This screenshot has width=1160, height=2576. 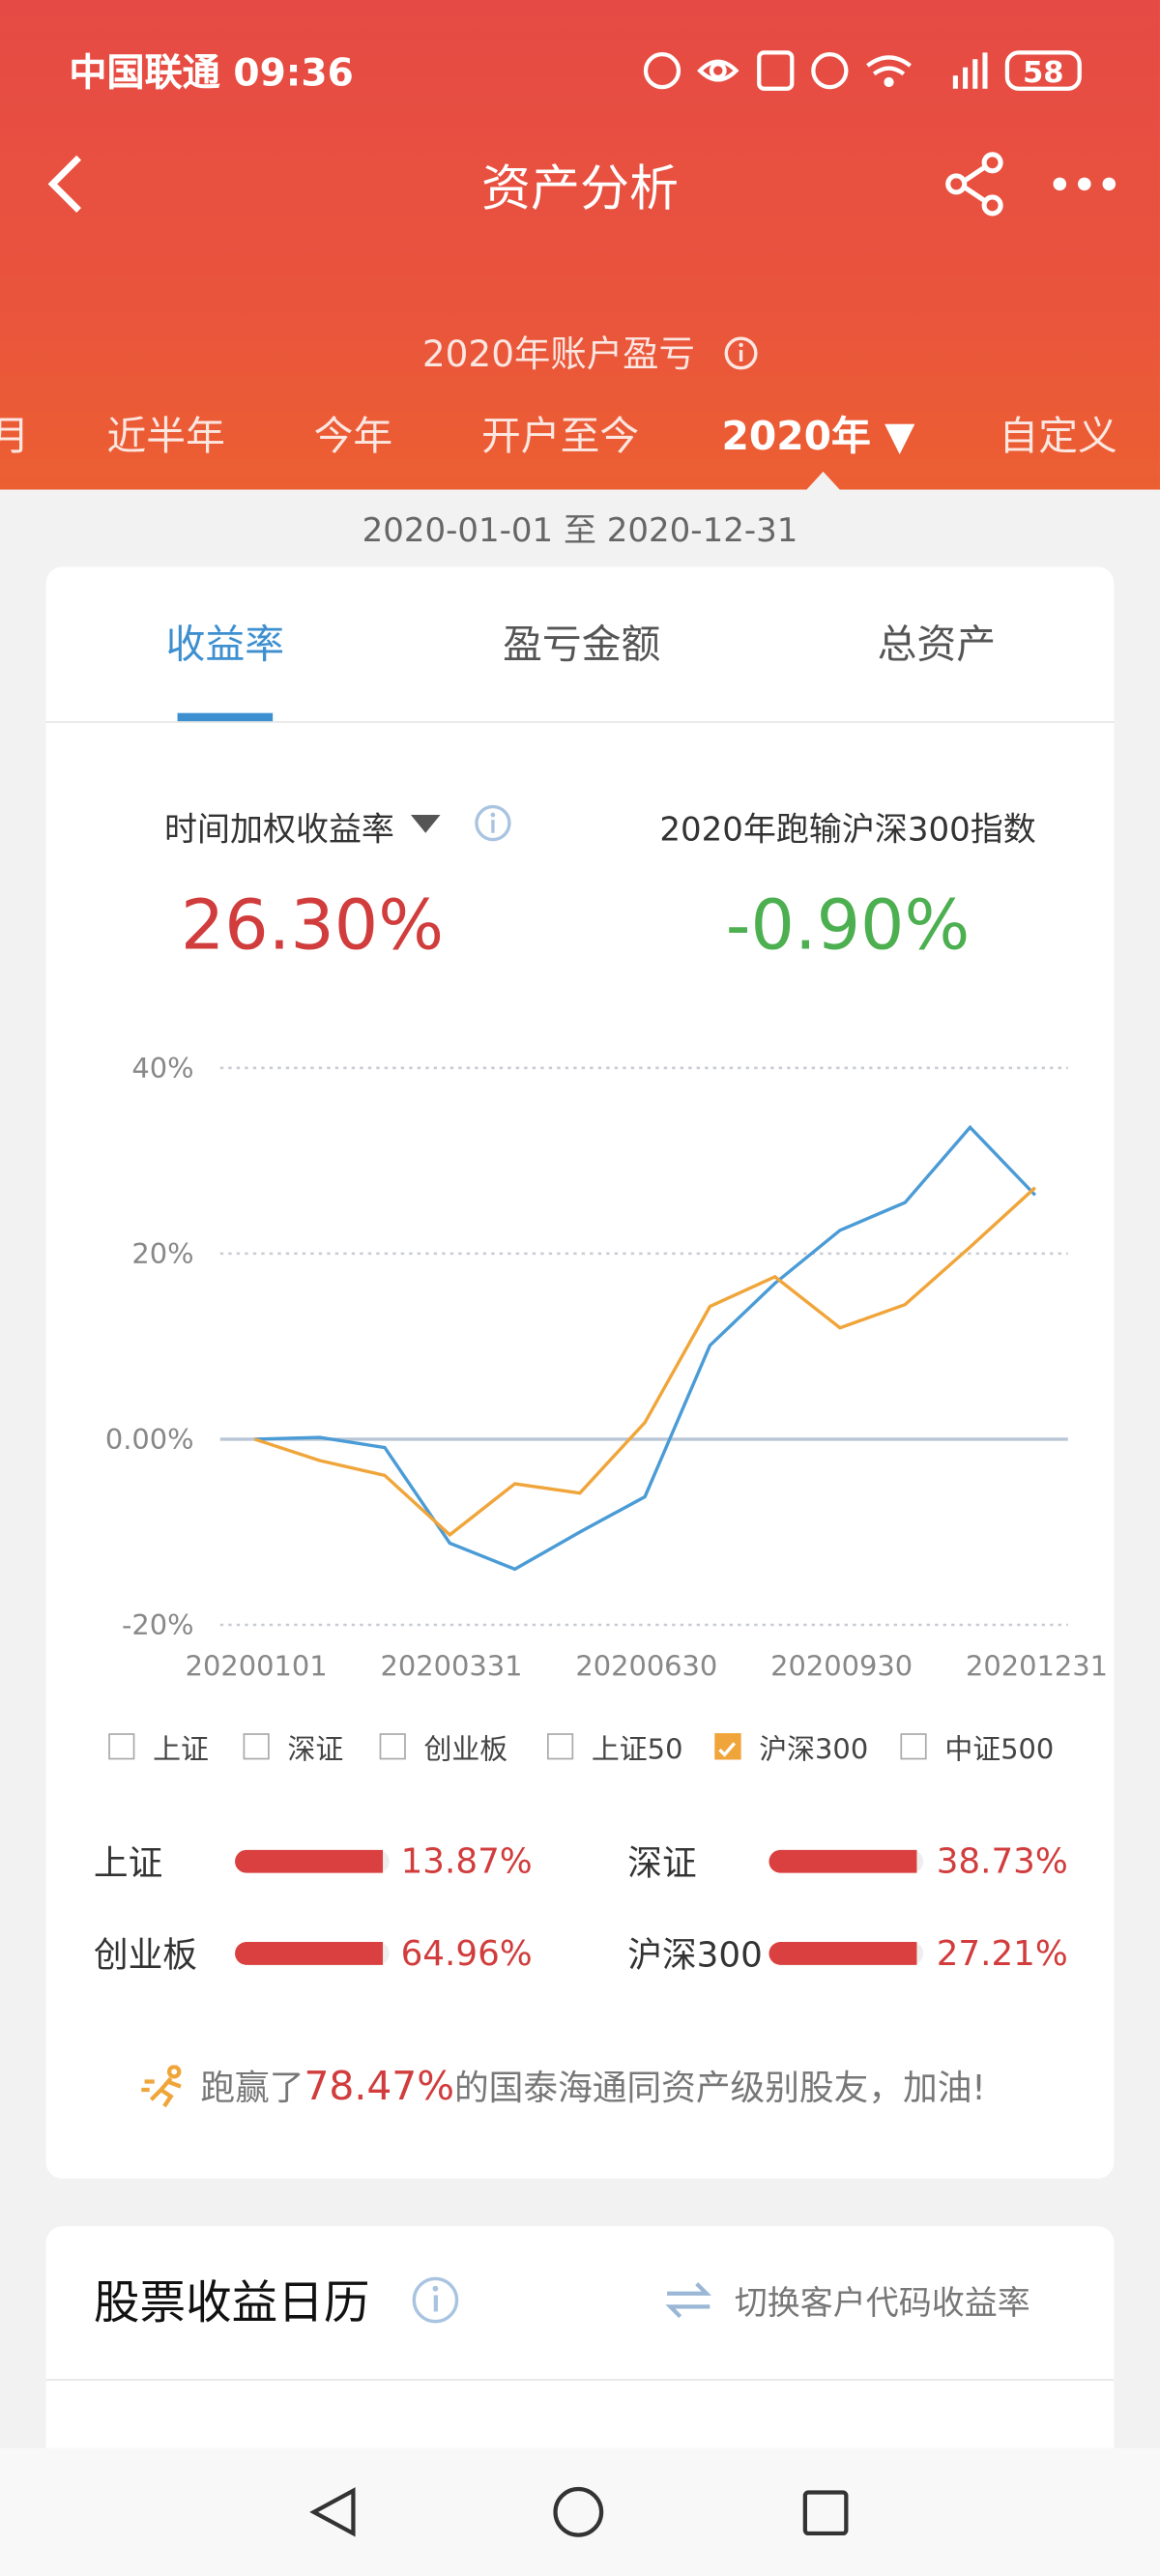 I want to click on x-tick-label: 20200101, so click(x=257, y=1666).